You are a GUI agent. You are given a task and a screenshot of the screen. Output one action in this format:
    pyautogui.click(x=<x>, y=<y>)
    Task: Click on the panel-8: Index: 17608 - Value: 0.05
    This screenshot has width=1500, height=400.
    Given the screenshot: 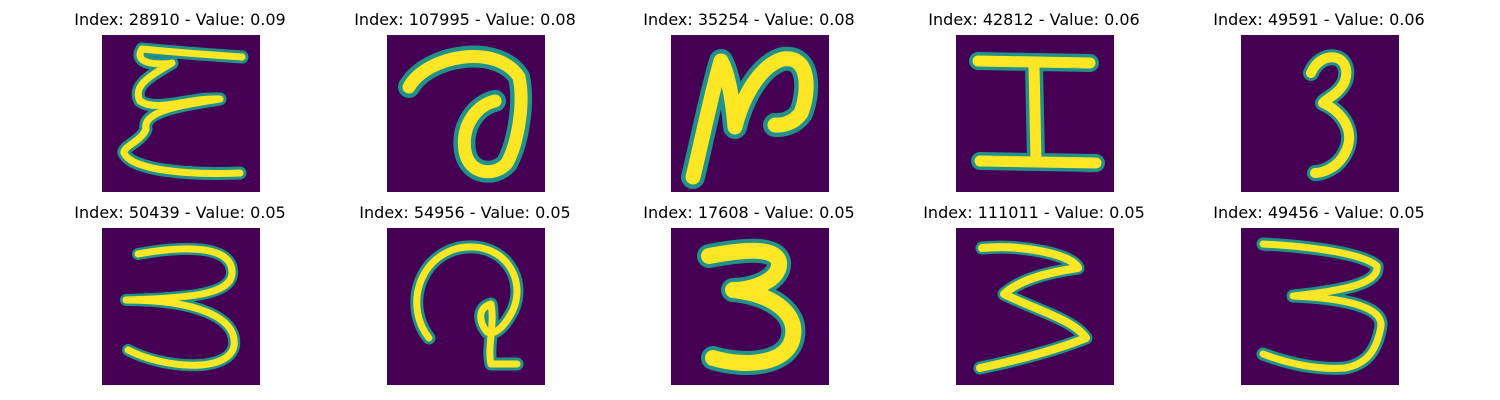 What is the action you would take?
    pyautogui.click(x=749, y=289)
    